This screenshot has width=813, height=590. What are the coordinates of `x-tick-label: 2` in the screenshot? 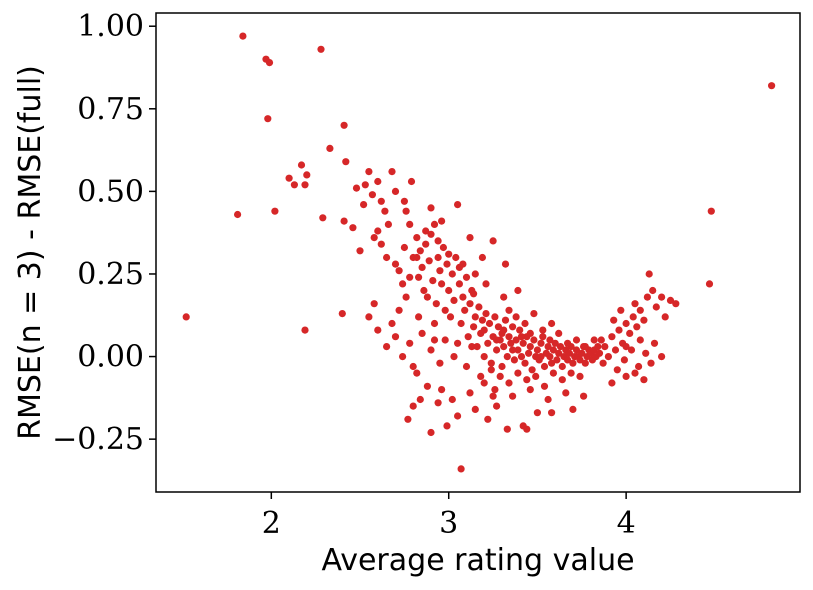 It's located at (271, 523).